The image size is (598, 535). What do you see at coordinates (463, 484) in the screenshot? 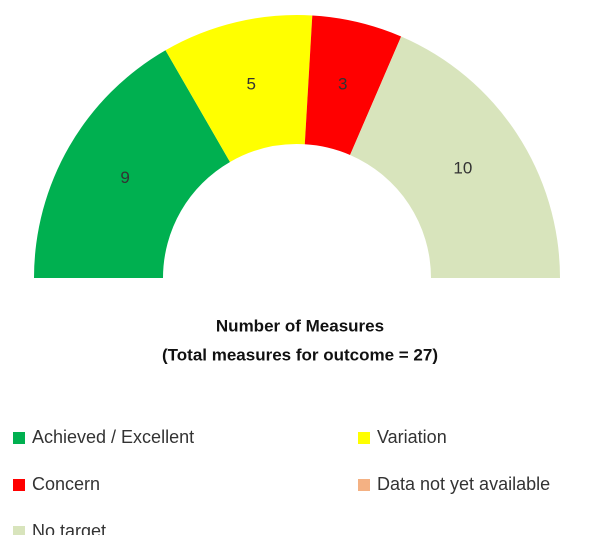
I see `legend-label: Data not yet available` at bounding box center [463, 484].